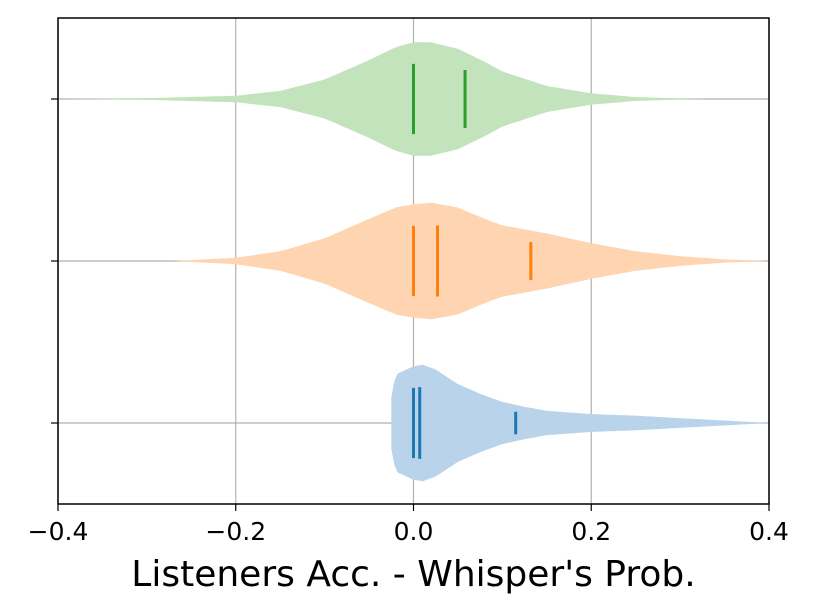 This screenshot has width=814, height=615. What do you see at coordinates (235, 531) in the screenshot?
I see `x-tick-label: −0.2` at bounding box center [235, 531].